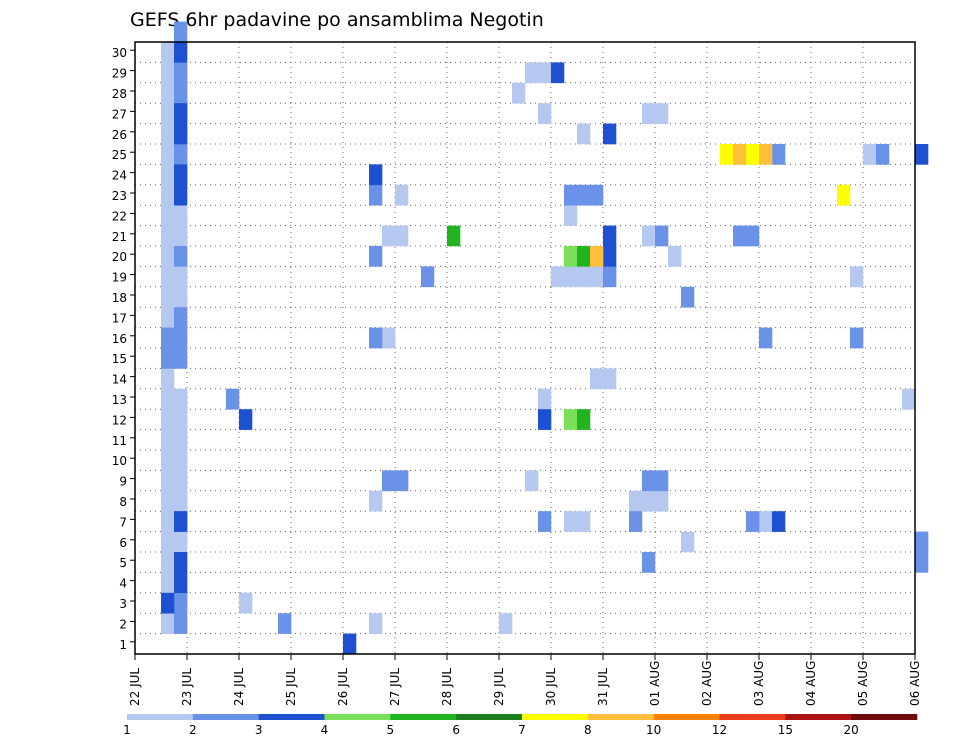 The width and height of the screenshot is (960, 742). What do you see at coordinates (123, 624) in the screenshot?
I see `y-tick-label: 2` at bounding box center [123, 624].